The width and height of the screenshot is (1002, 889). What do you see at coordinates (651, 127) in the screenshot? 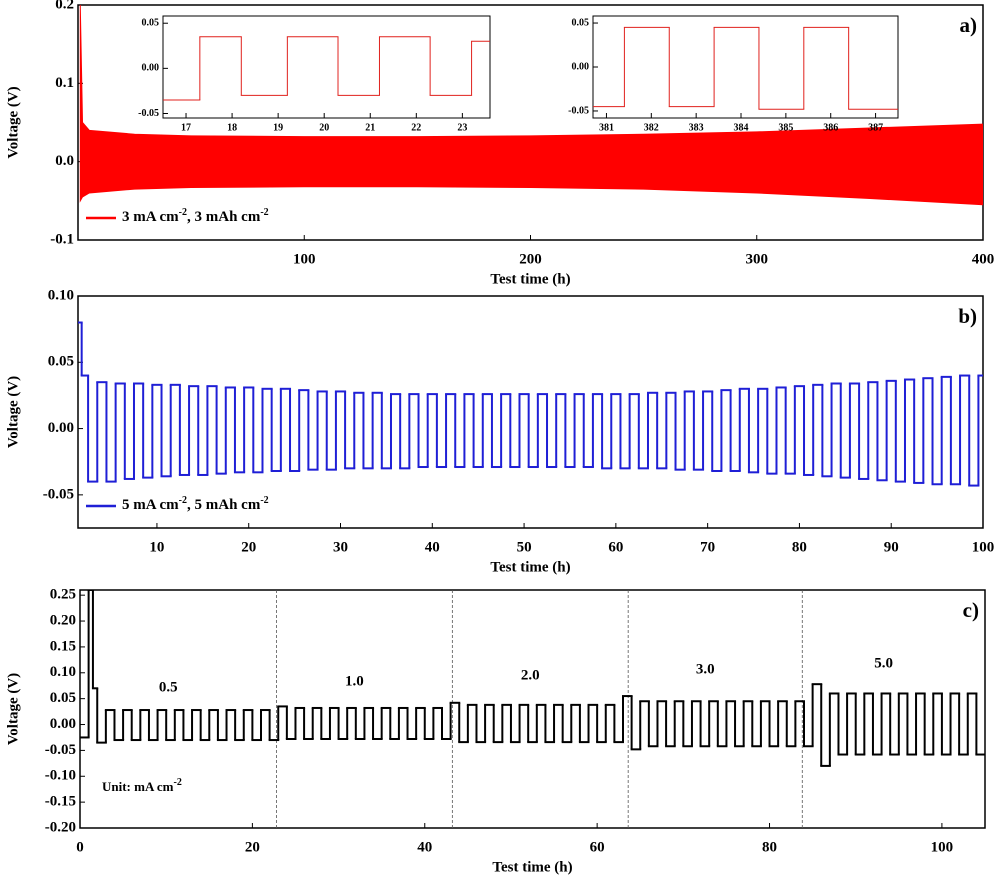
I see `x-tick-label: 382` at bounding box center [651, 127].